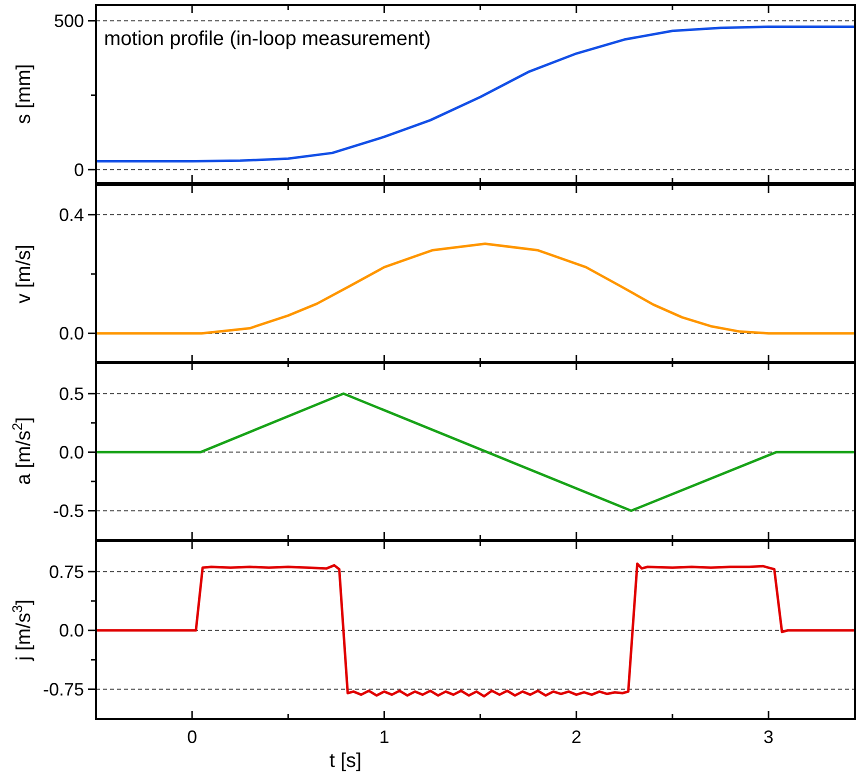 The height and width of the screenshot is (782, 857). Describe the element at coordinates (79, 170) in the screenshot. I see `y-tick-label: 0` at that location.